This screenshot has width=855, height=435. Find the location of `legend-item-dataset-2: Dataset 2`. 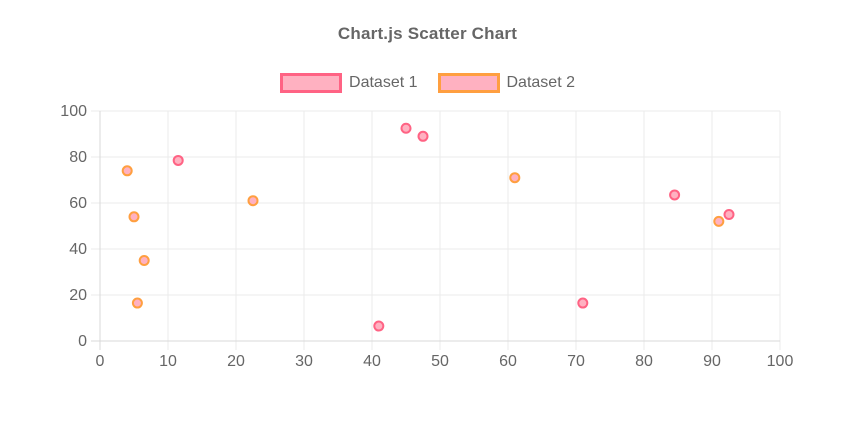

legend-item-dataset-2: Dataset 2 is located at coordinates (506, 83).